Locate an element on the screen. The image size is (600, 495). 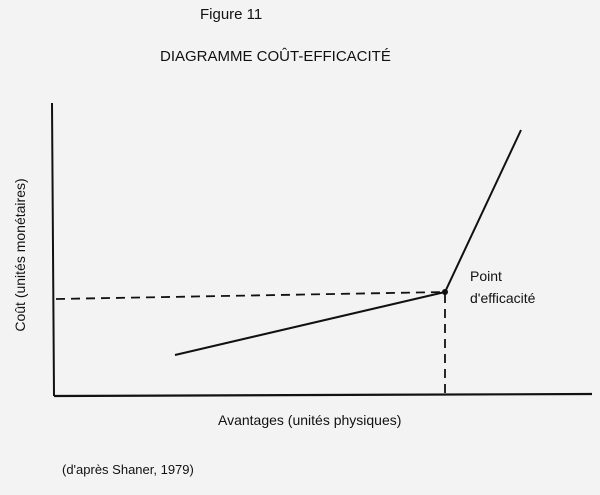
figure-number: Figure 11 is located at coordinates (231, 14).